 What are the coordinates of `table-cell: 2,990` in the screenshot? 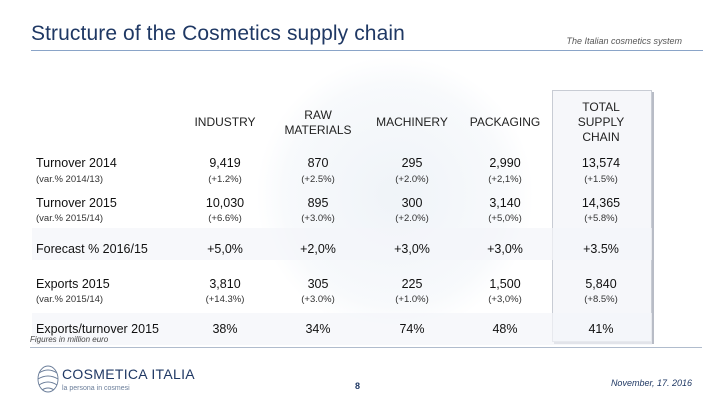 It's located at (505, 163).